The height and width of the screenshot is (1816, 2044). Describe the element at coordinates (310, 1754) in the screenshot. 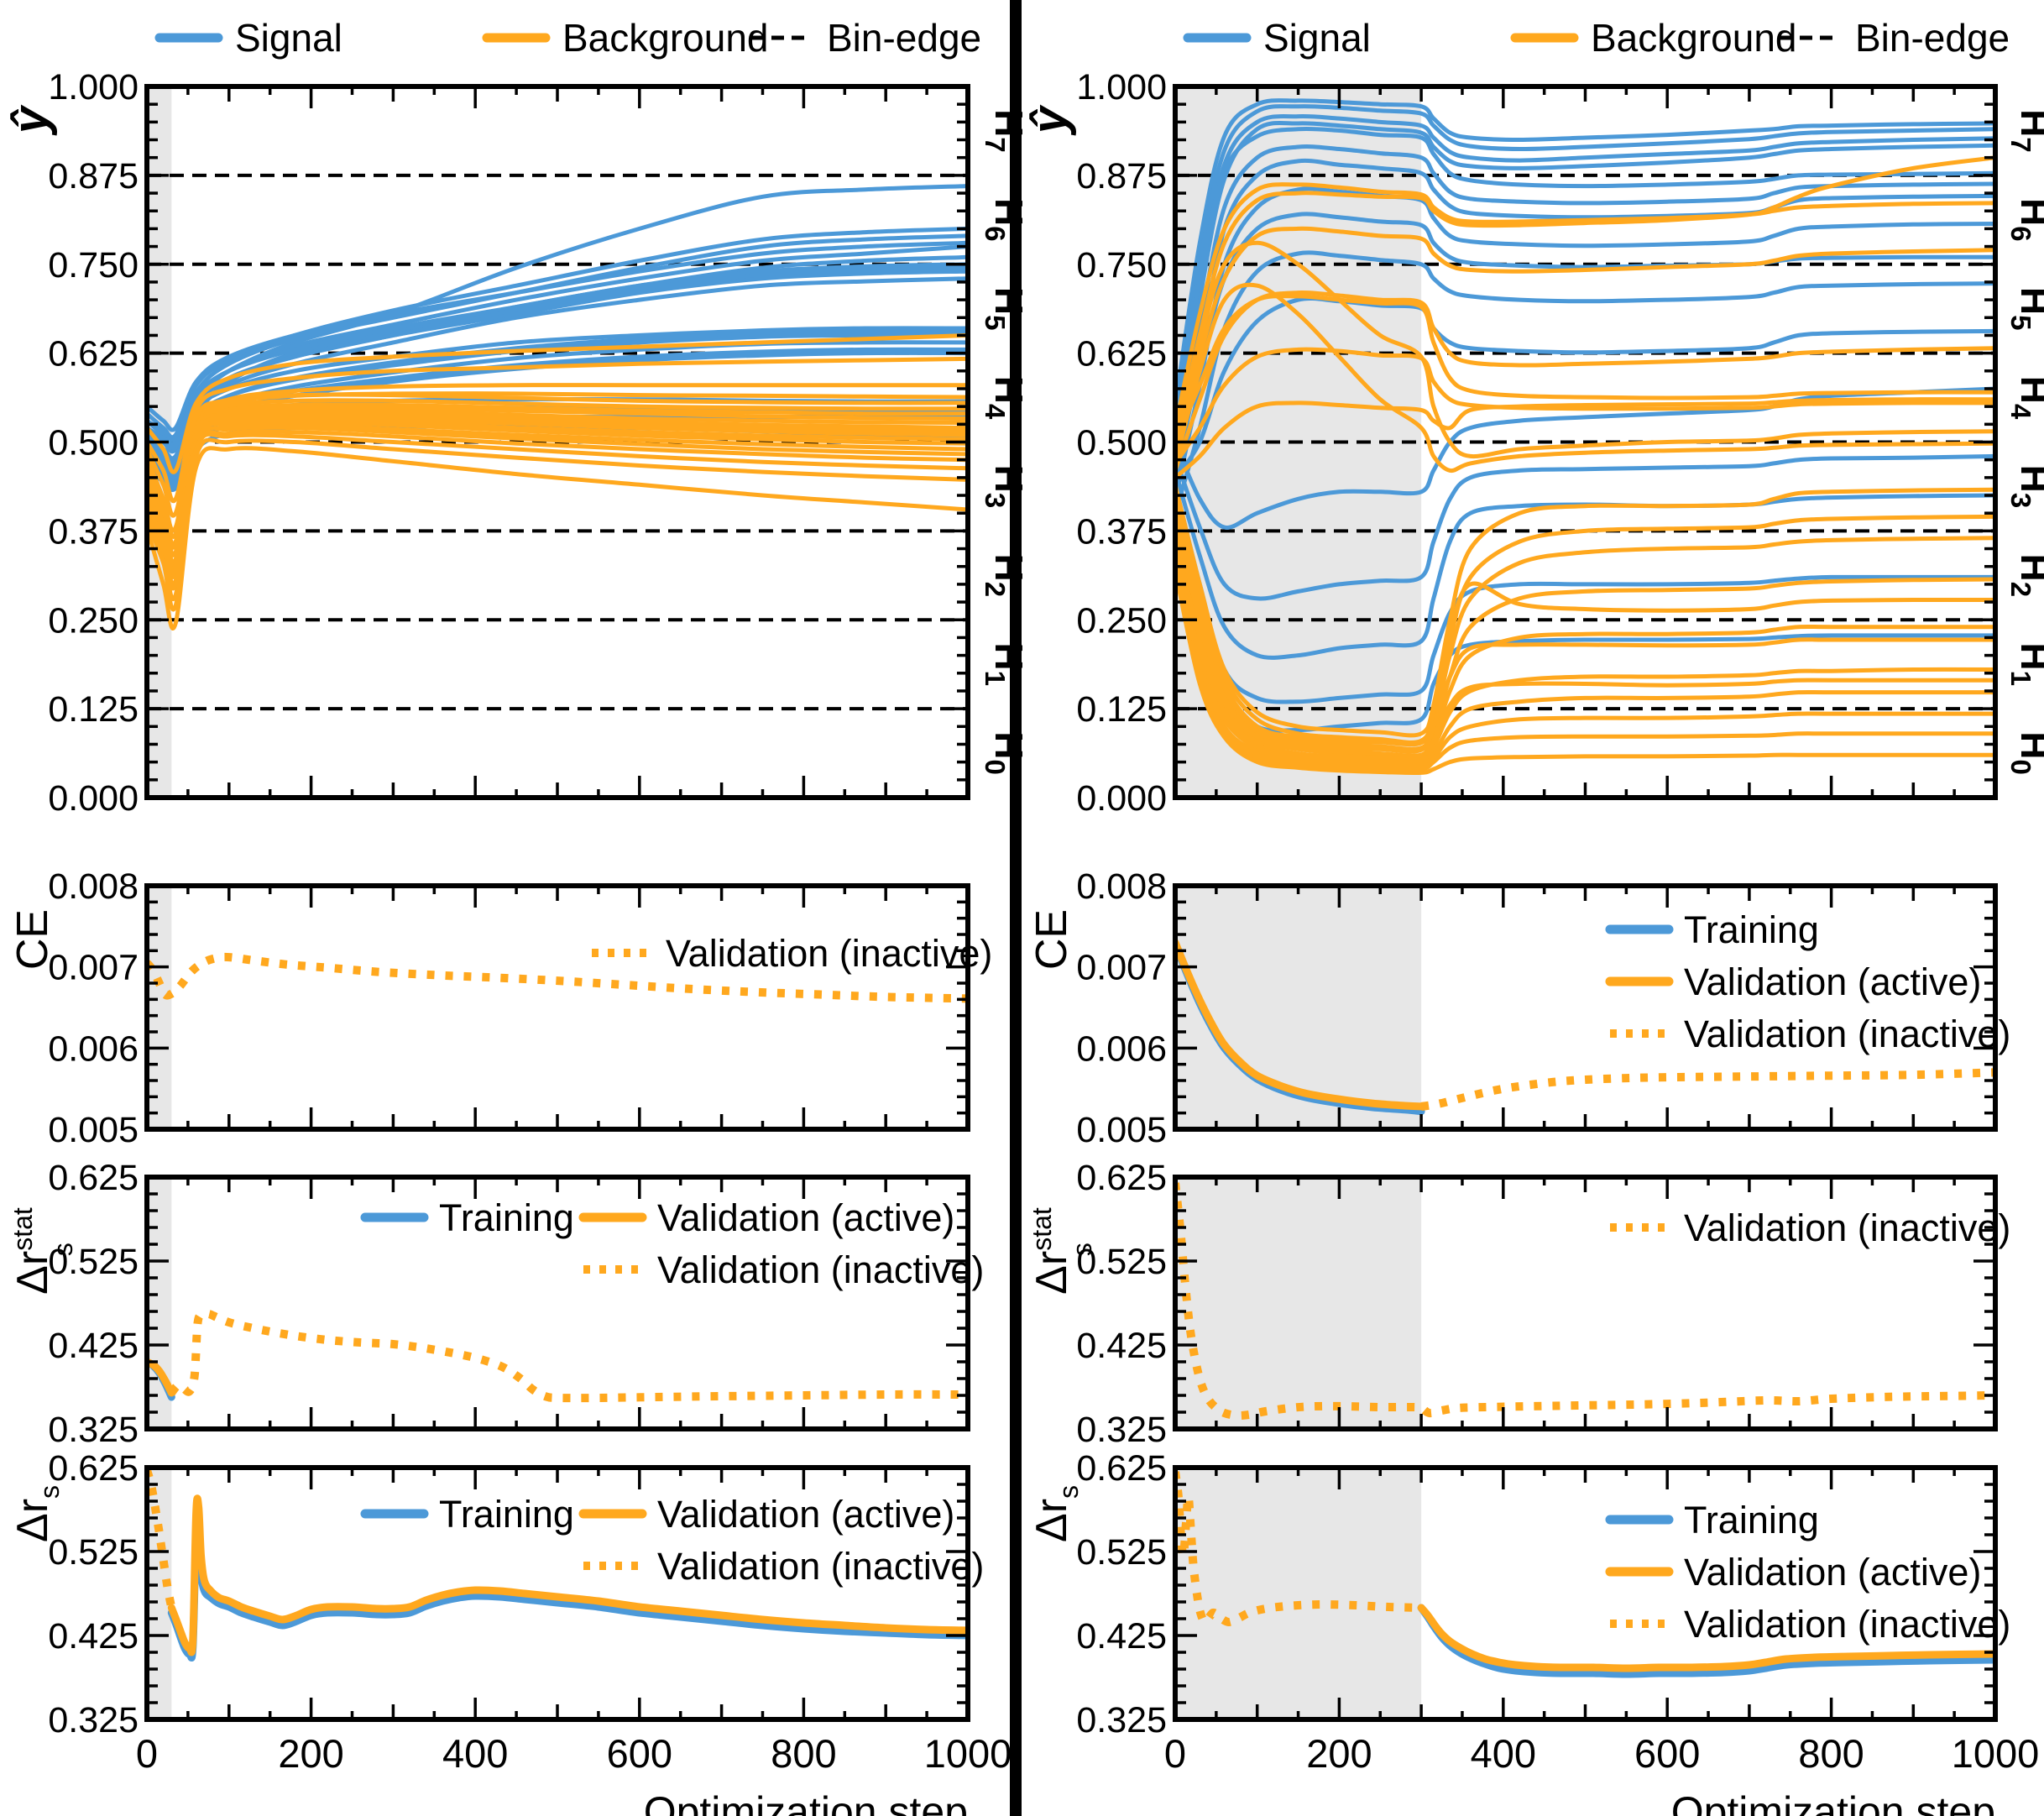

I see `x-tick-label: 200` at that location.